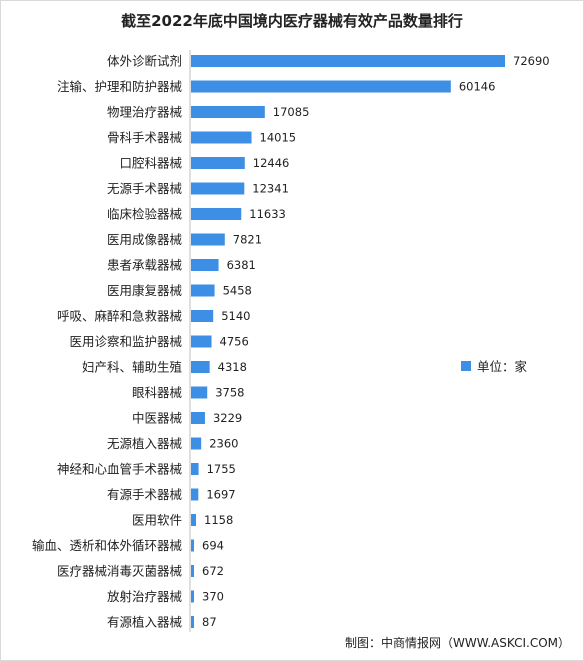 Image resolution: width=584 pixels, height=661 pixels. What do you see at coordinates (237, 291) in the screenshot?
I see `value-label: 5458` at bounding box center [237, 291].